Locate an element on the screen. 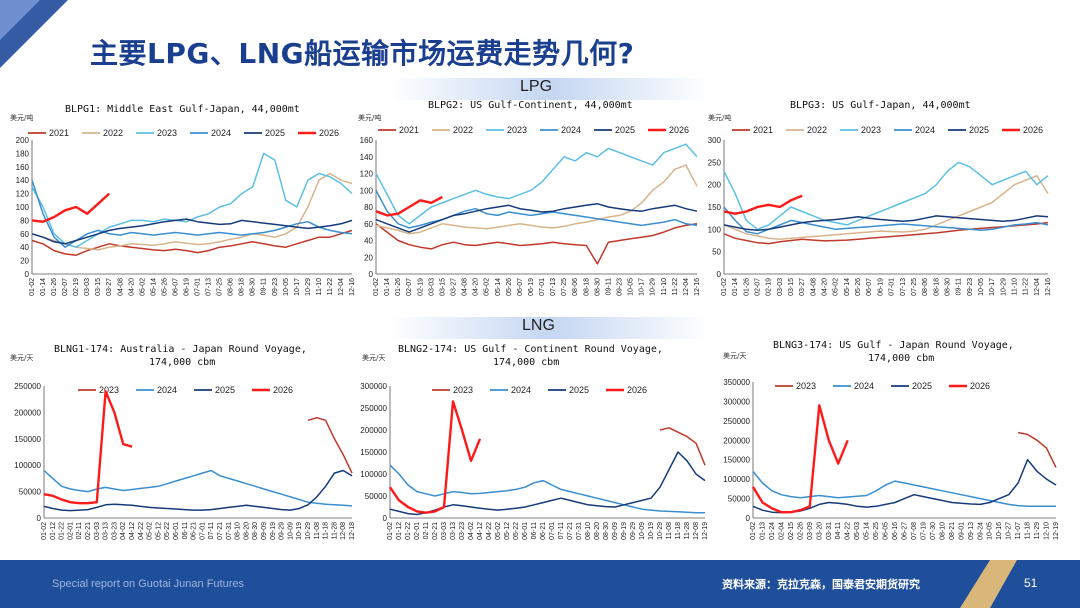 The width and height of the screenshot is (1080, 608). y-tick-label: 200 is located at coordinates (715, 185).